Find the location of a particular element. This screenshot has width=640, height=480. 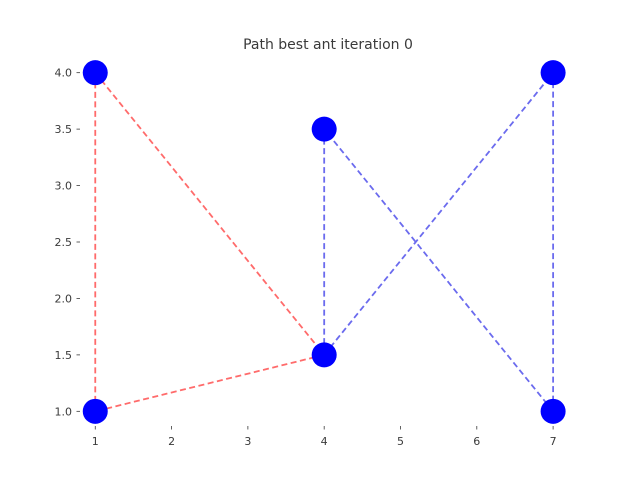

x-tick-label-2: 3 is located at coordinates (247, 441).